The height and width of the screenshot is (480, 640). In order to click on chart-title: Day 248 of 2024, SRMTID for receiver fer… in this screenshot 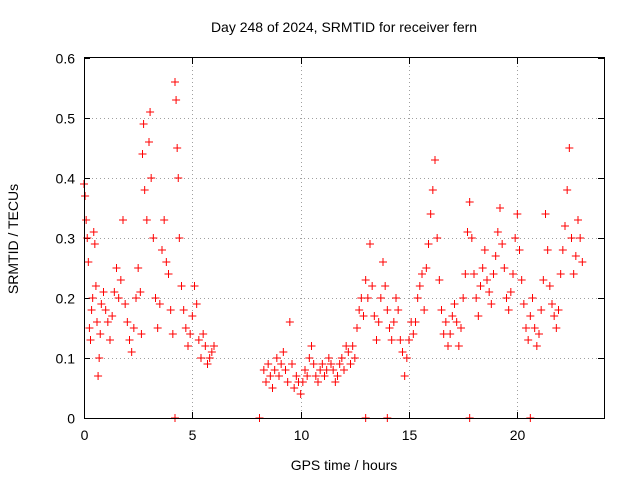, I will do `click(344, 27)`.